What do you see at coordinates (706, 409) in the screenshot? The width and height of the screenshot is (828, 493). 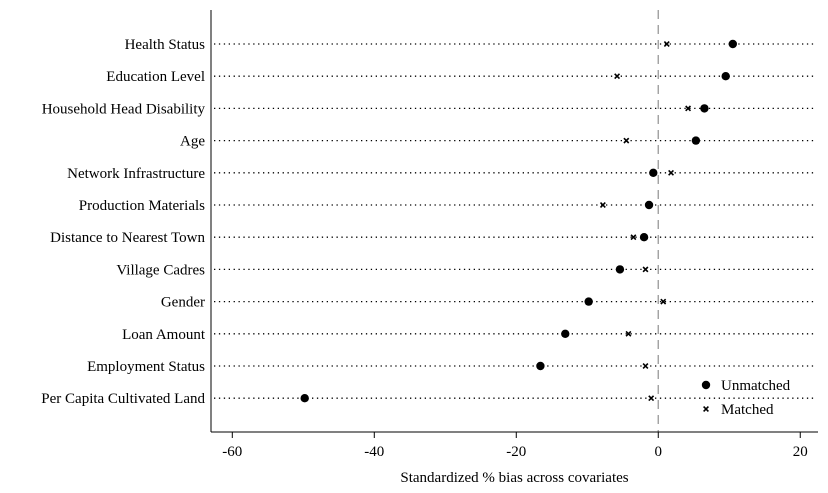 I see `legend-matched-symbol` at bounding box center [706, 409].